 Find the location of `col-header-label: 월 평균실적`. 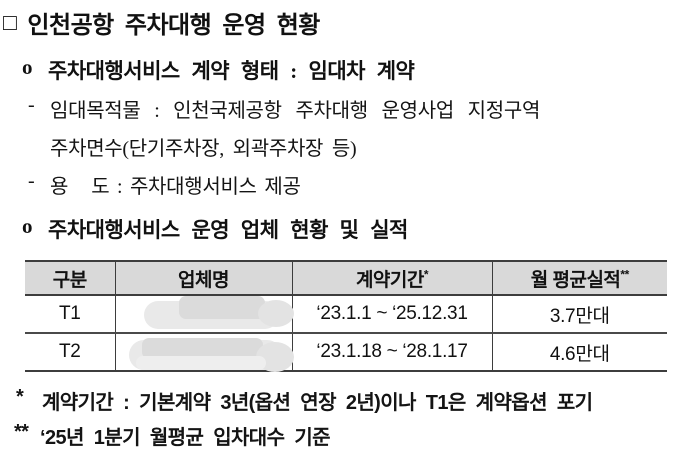

col-header-label: 월 평균실적 is located at coordinates (575, 280).